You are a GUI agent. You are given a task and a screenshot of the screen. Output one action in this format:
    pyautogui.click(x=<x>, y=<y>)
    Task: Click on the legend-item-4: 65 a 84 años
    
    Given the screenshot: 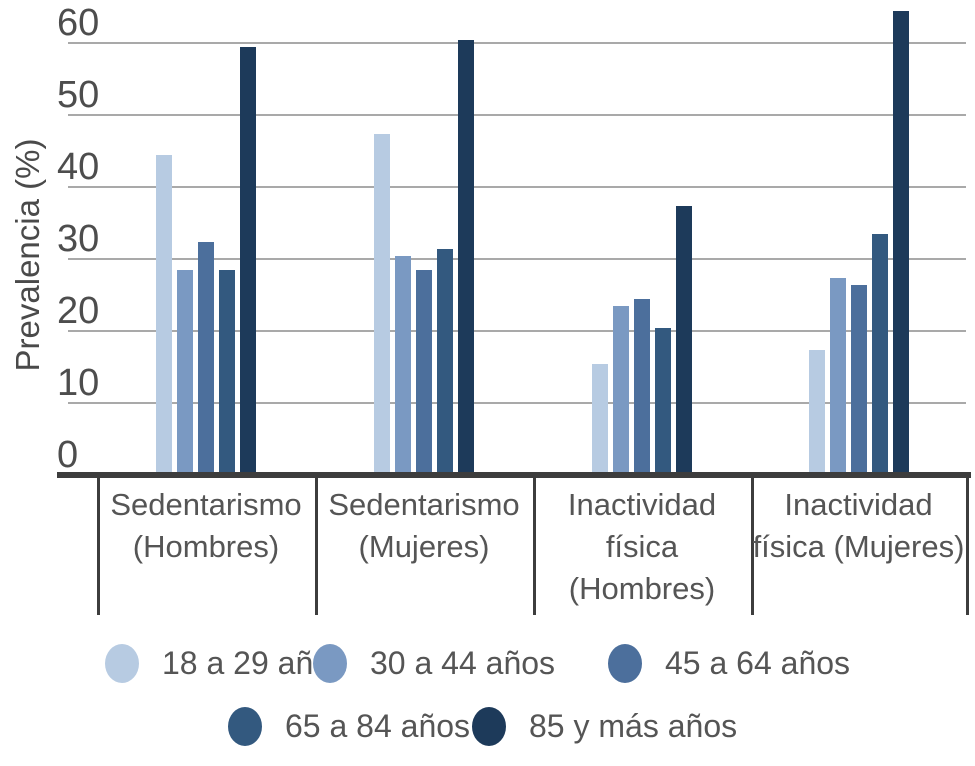 What is the action you would take?
    pyautogui.click(x=349, y=726)
    